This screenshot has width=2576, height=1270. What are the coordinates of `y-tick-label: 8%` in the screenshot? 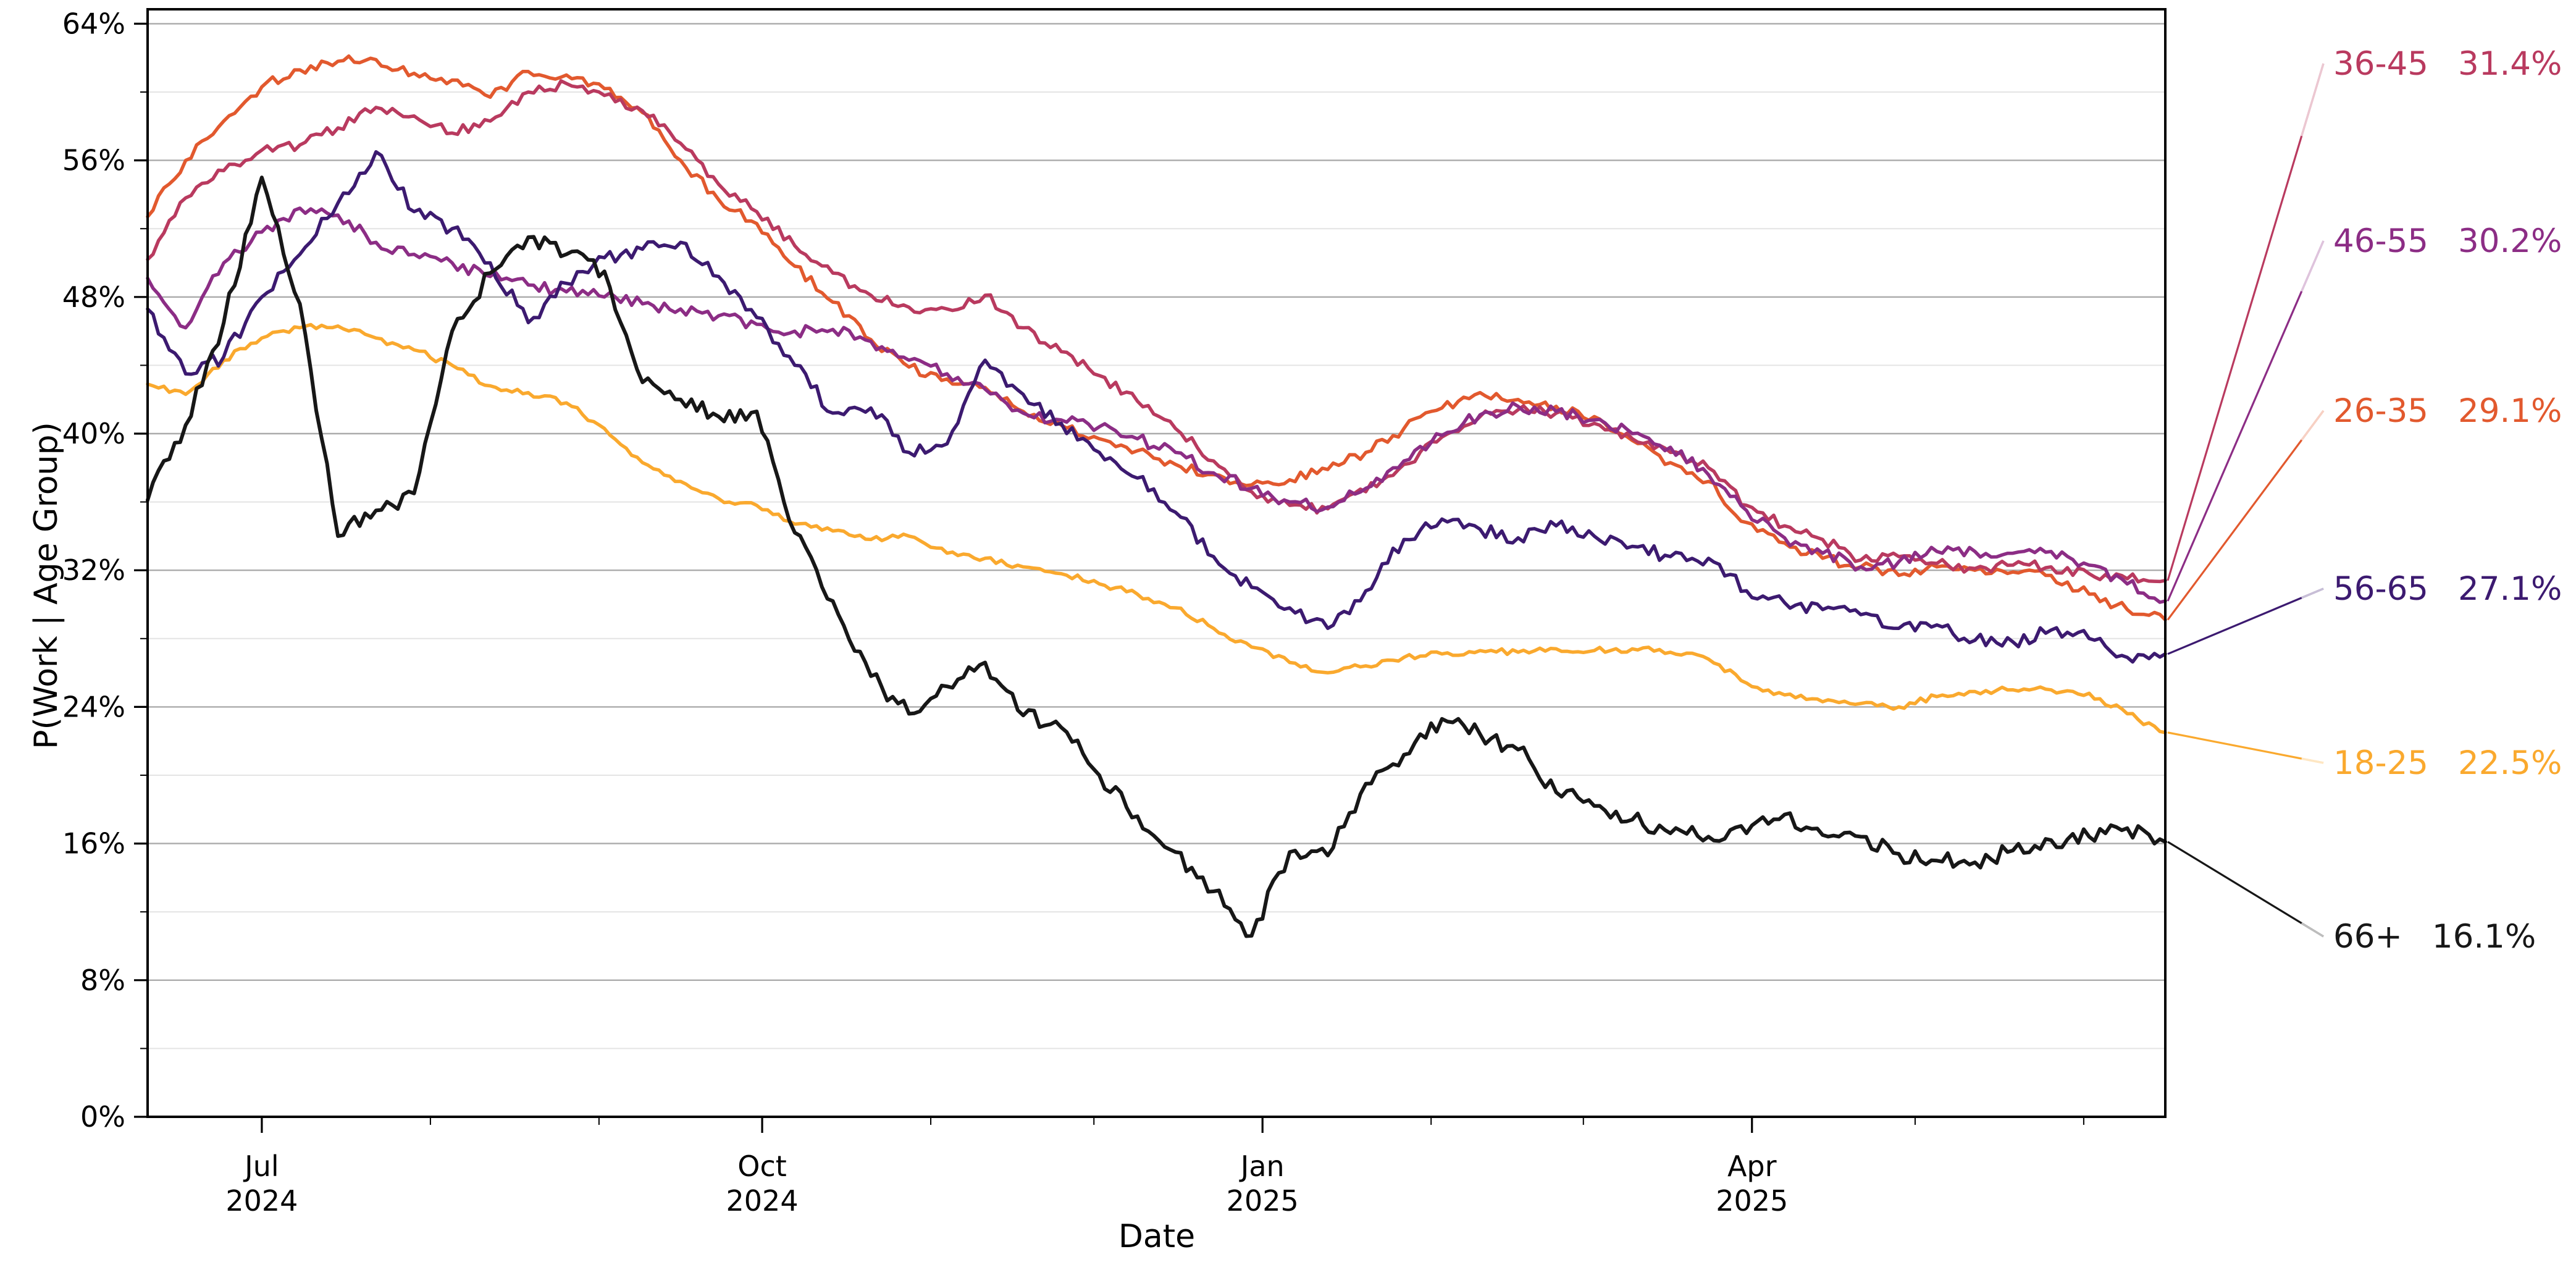 It's located at (102, 980).